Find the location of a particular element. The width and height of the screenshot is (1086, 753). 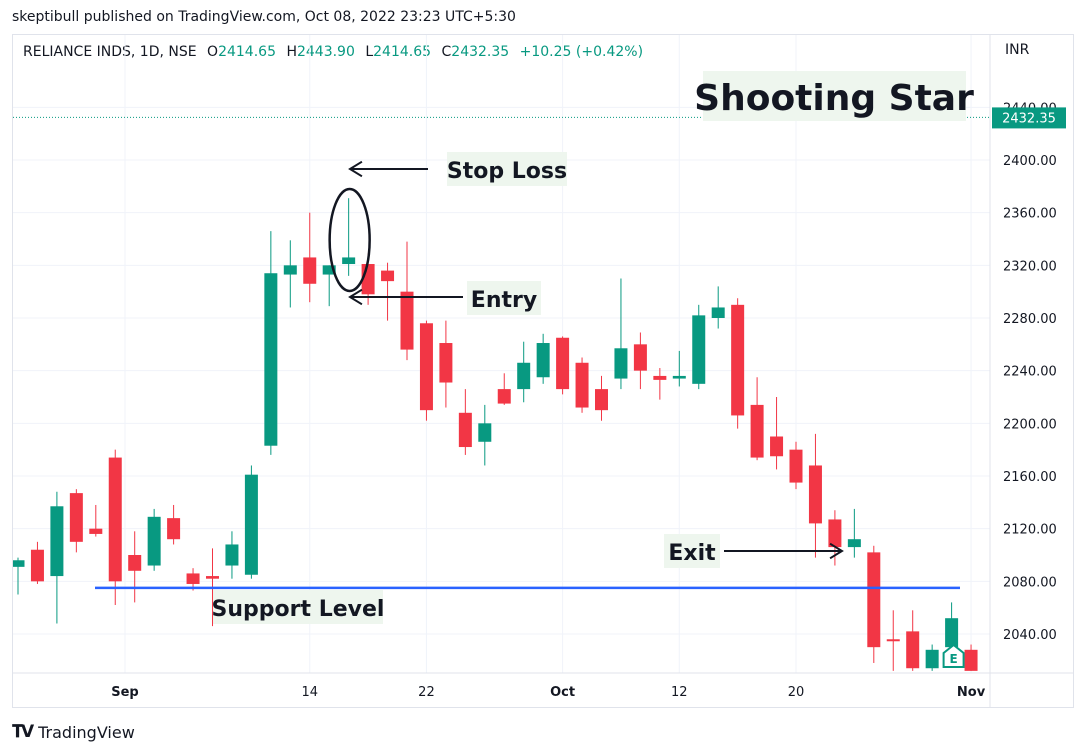

earnings-marker-label: E is located at coordinates (953, 659).